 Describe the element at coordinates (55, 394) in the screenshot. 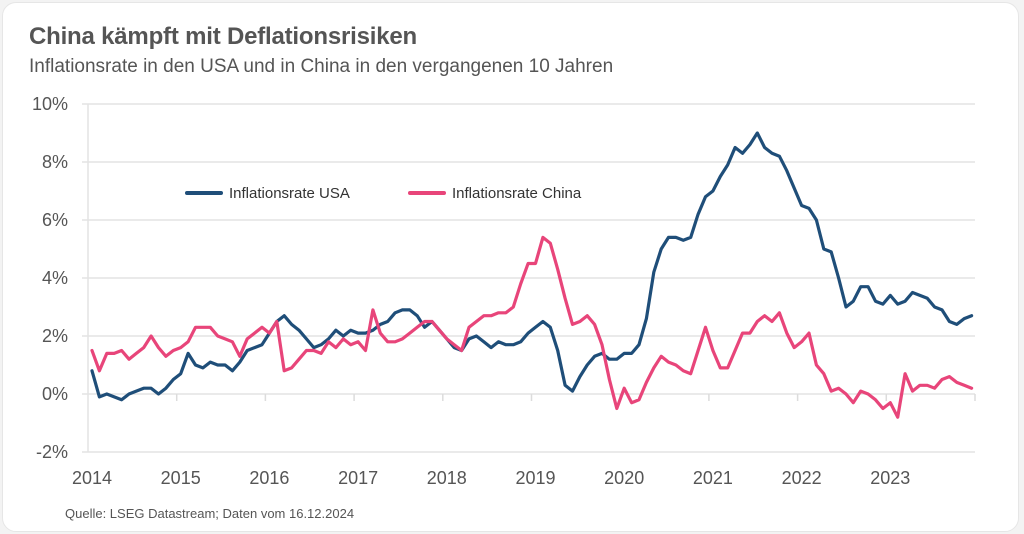

I see `y-tick-label: 0%` at that location.